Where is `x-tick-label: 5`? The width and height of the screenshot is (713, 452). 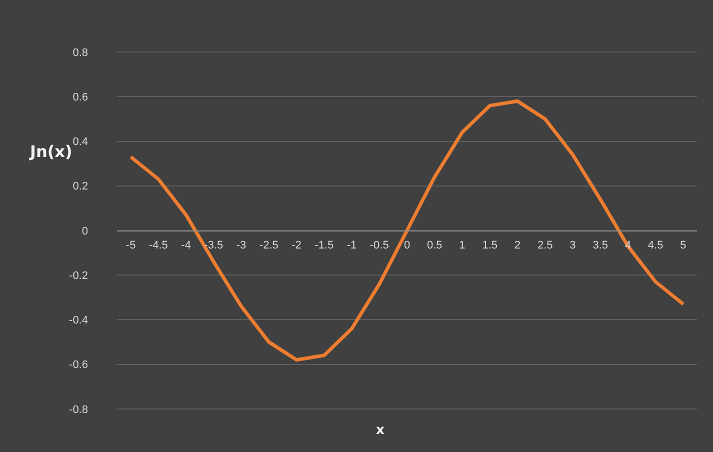 x-tick-label: 5 is located at coordinates (683, 246).